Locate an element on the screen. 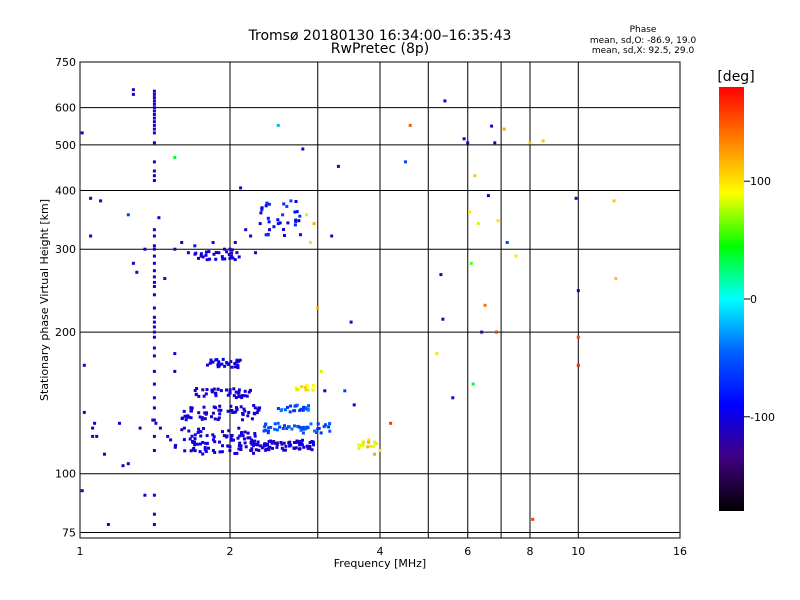 This screenshot has width=800, height=600. x-tick-label: 8 is located at coordinates (530, 551).